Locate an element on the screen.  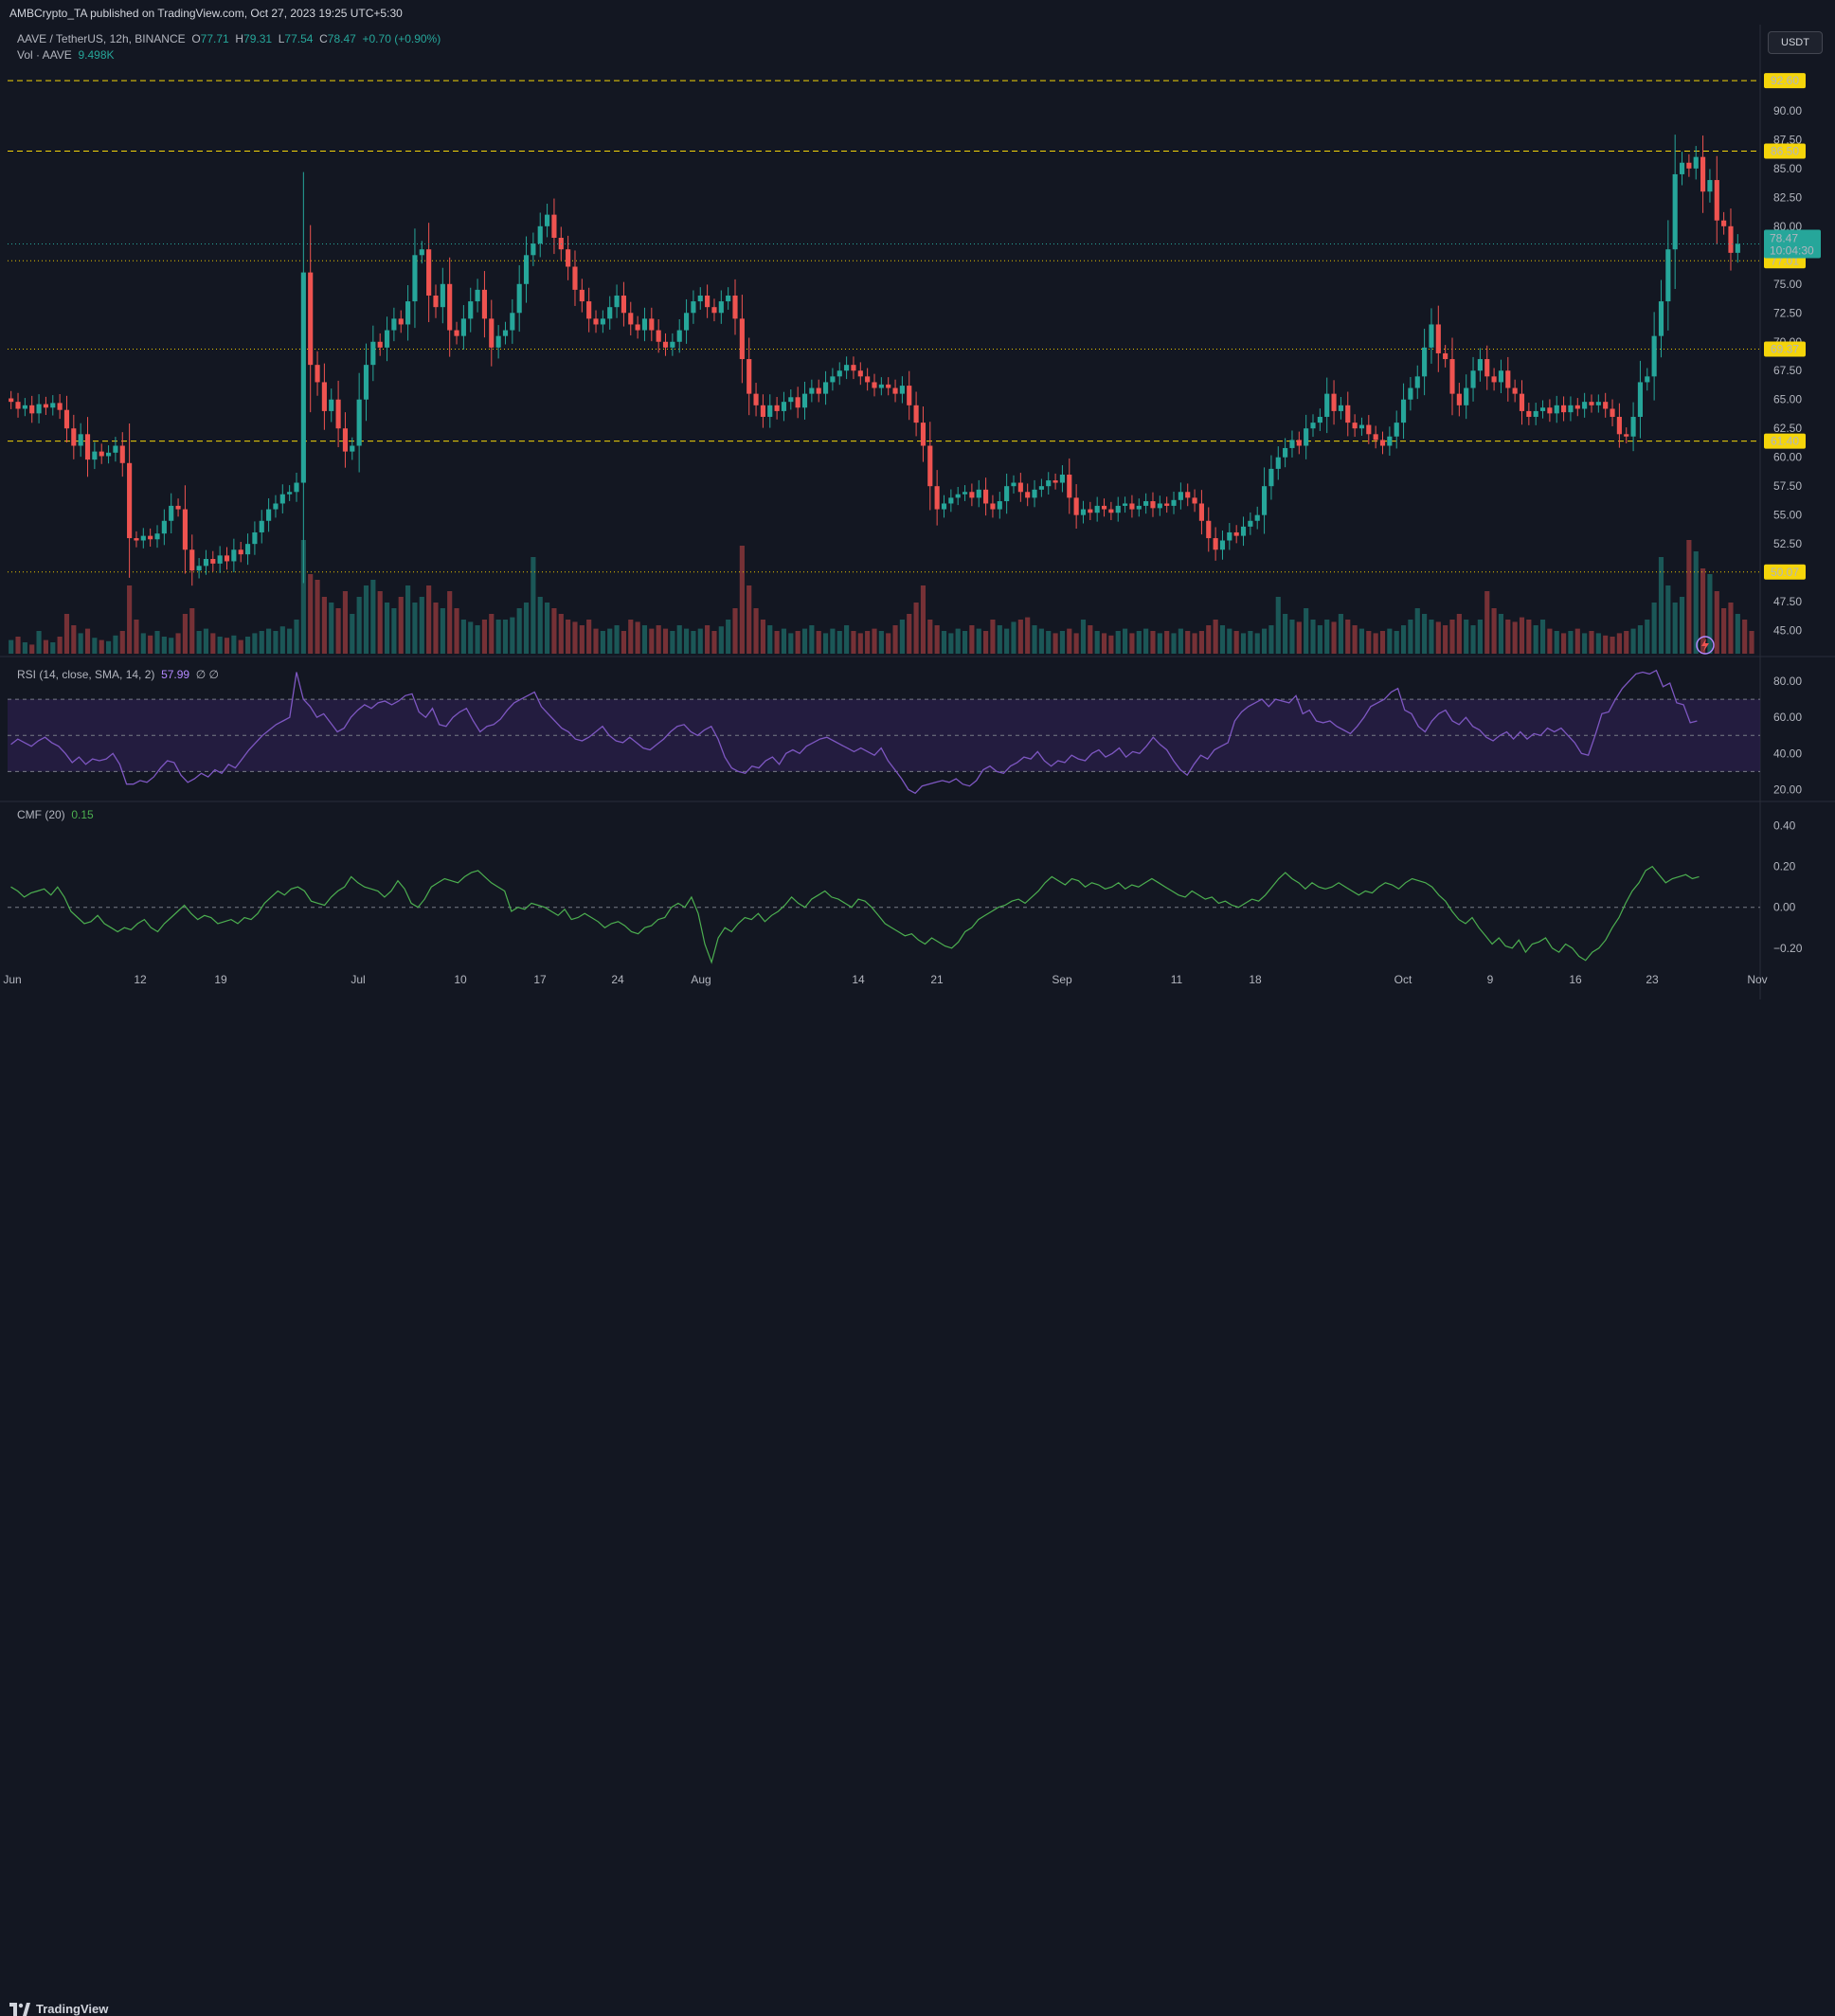
symbol-title: AAVE / TetherUS, 12h, BINANCE is located at coordinates (101, 38).